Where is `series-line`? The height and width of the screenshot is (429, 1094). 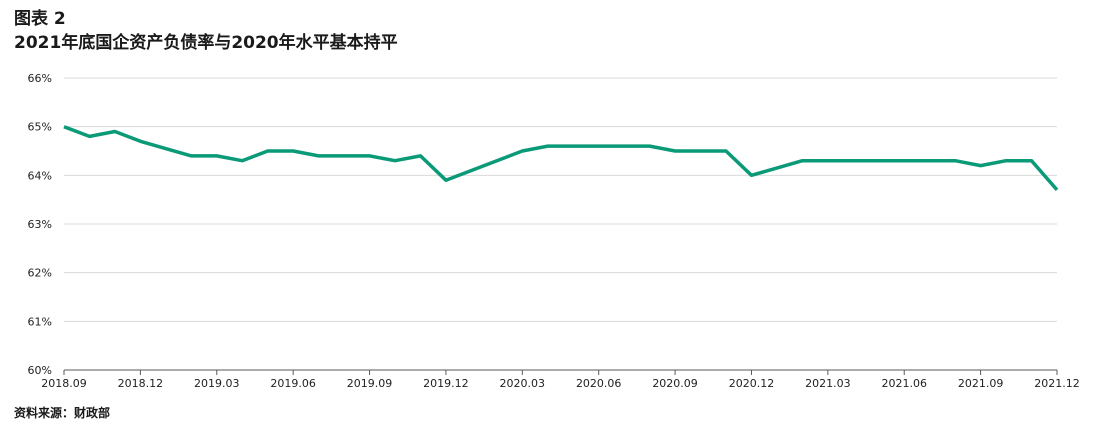
series-line is located at coordinates (561, 158).